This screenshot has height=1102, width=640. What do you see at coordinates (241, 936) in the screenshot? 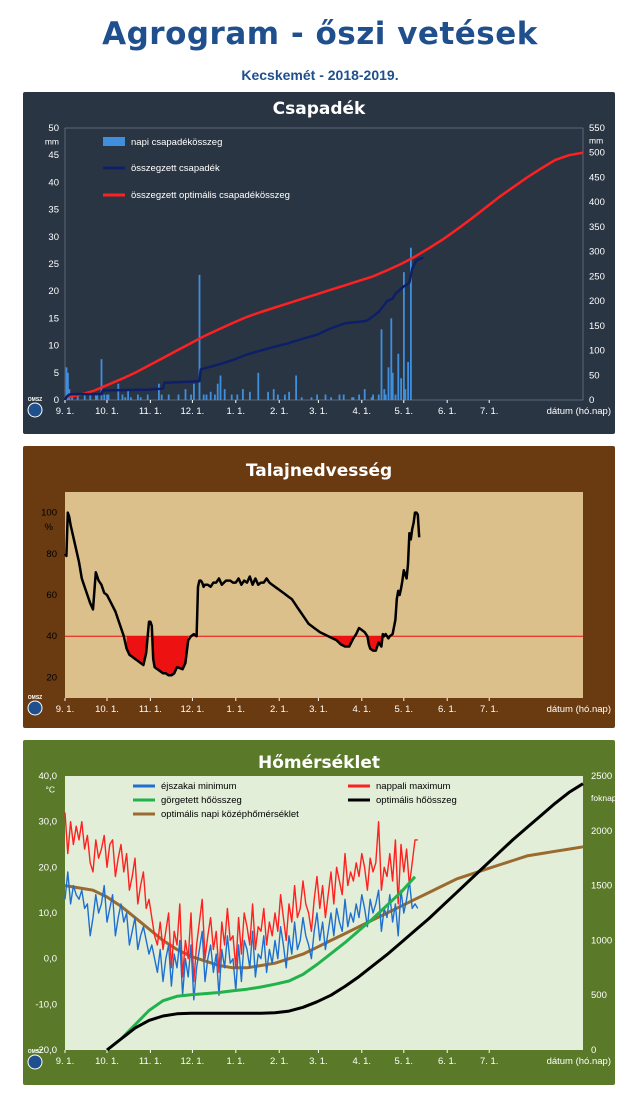
I see `night-min-line` at bounding box center [241, 936].